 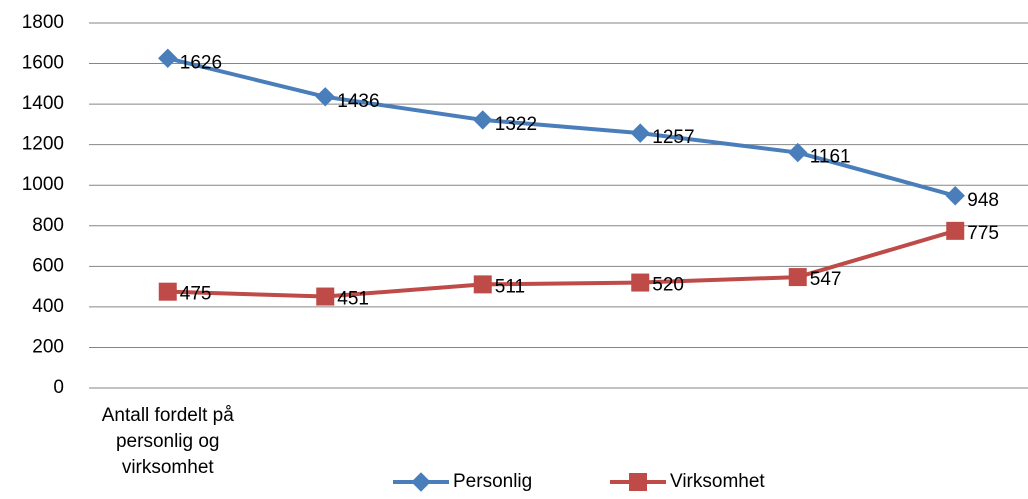 I want to click on y-tick-label: 200, so click(x=48, y=346).